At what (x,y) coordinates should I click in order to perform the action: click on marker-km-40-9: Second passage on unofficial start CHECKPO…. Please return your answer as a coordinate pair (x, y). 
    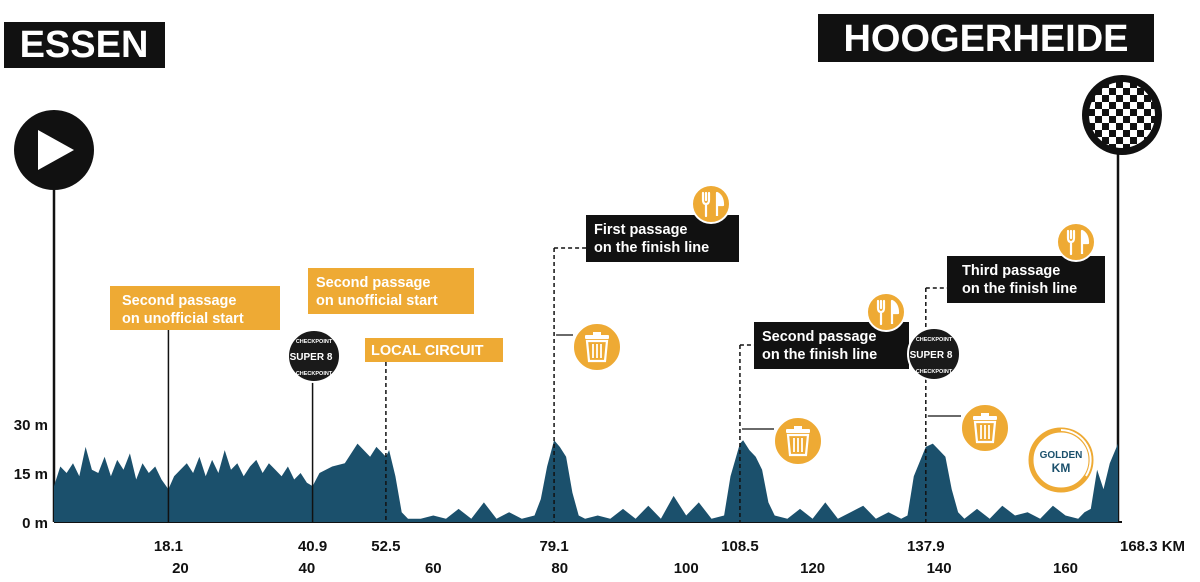
    Looking at the image, I should click on (380, 395).